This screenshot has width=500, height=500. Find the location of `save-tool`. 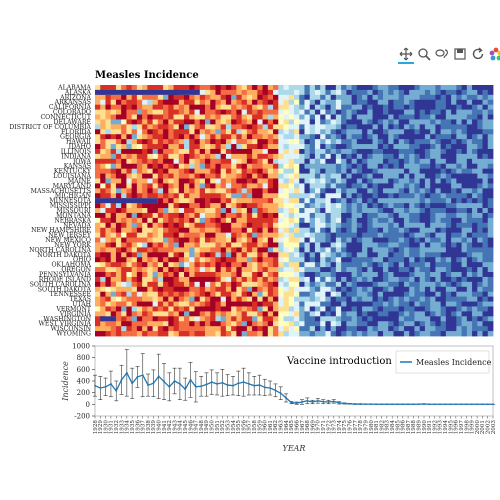

save-tool is located at coordinates (460, 54).